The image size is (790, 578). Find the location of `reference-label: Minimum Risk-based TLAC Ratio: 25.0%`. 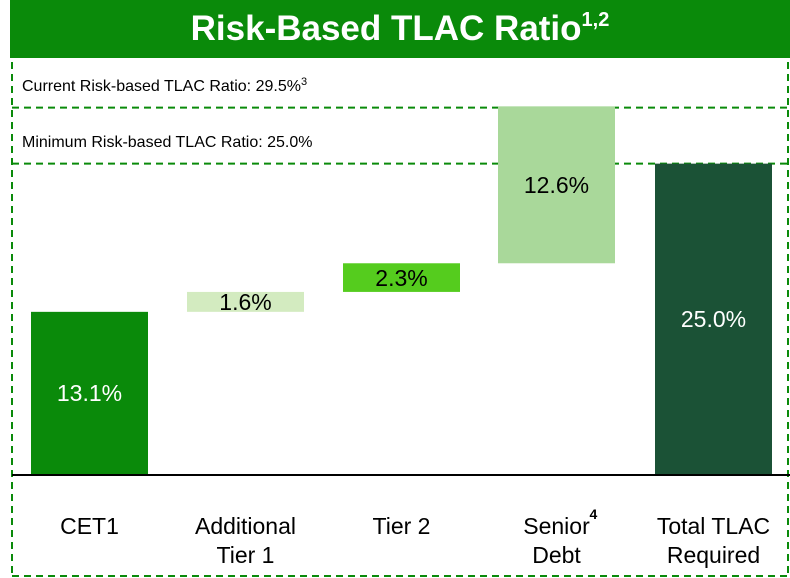

reference-label: Minimum Risk-based TLAC Ratio: 25.0% is located at coordinates (167, 143).